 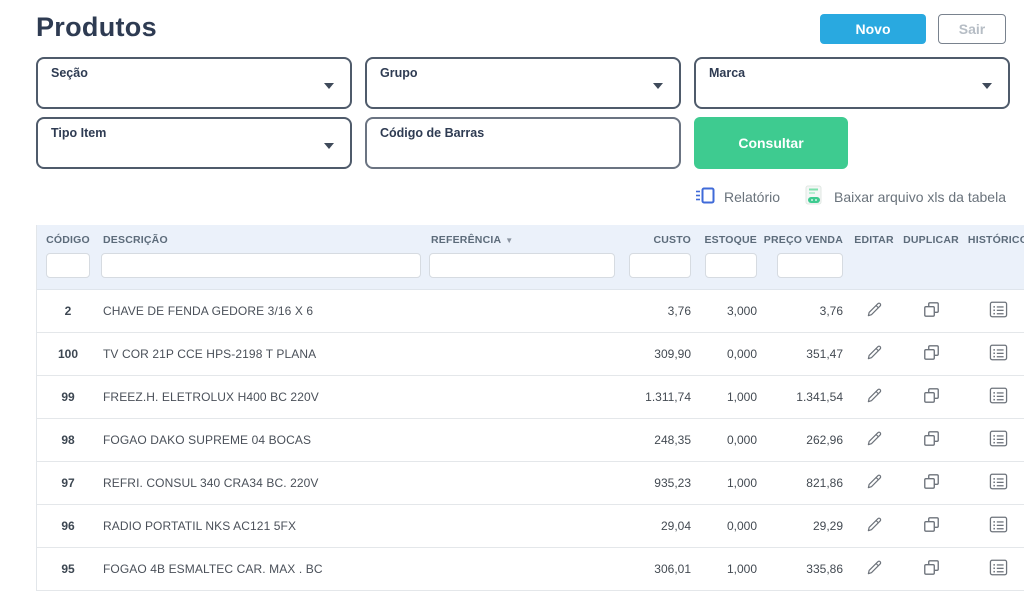 What do you see at coordinates (803, 240) in the screenshot?
I see `col-header-preco-venda: PREÇO VENDA` at bounding box center [803, 240].